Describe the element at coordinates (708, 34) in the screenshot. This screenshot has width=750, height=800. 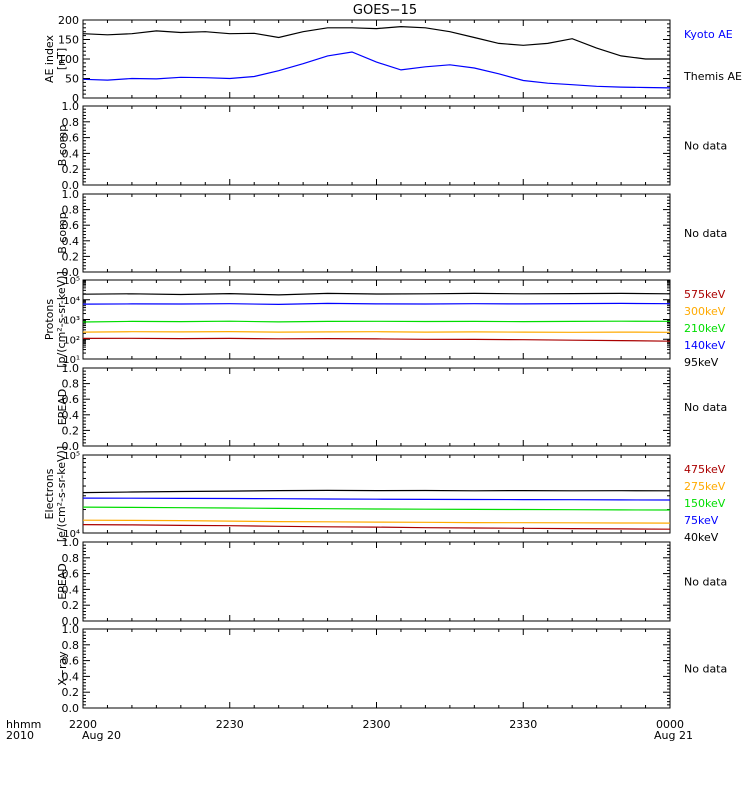
I see `legend-label: Kyoto AE` at that location.